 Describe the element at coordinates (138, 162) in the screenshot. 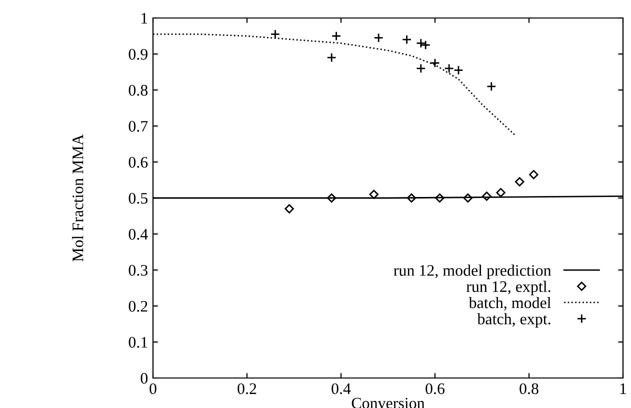

I see `y-tick-label: 0.6` at that location.